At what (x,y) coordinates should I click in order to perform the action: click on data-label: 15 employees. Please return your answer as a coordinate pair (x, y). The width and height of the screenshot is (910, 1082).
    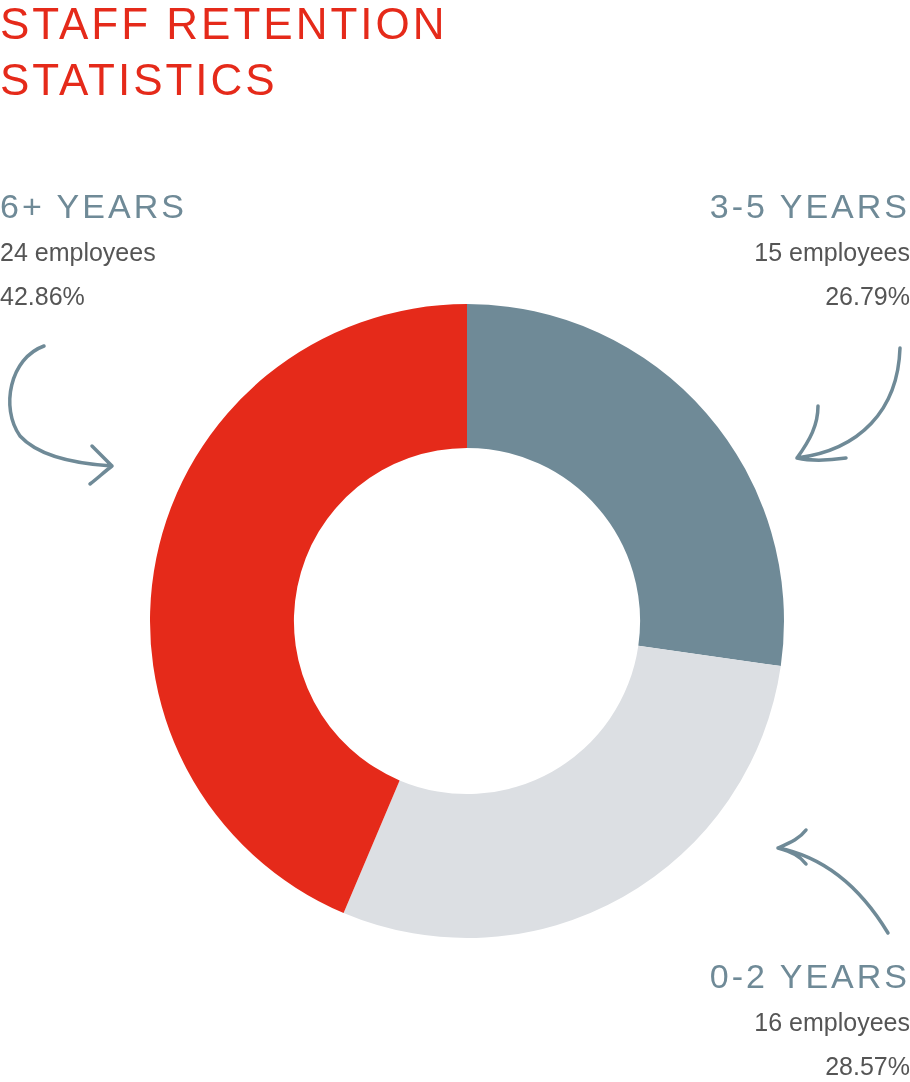
    Looking at the image, I should click on (831, 252).